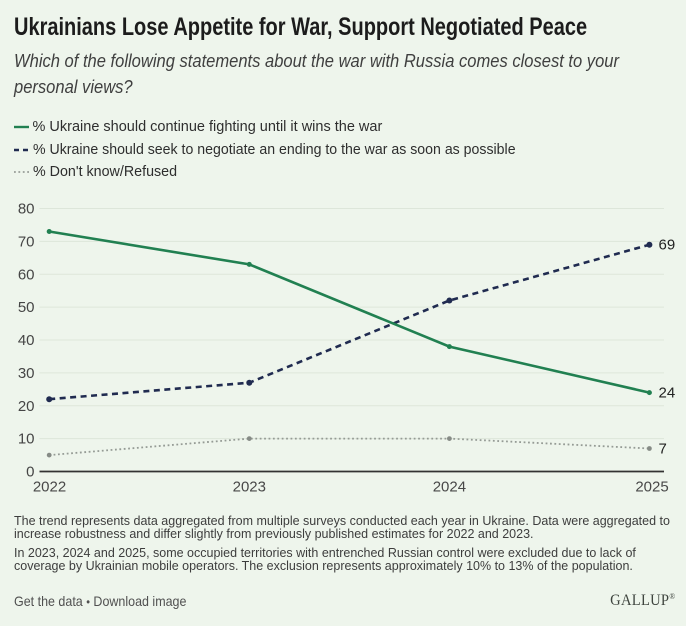 This screenshot has width=686, height=626. Describe the element at coordinates (667, 393) in the screenshot. I see `svg-text: 24` at that location.